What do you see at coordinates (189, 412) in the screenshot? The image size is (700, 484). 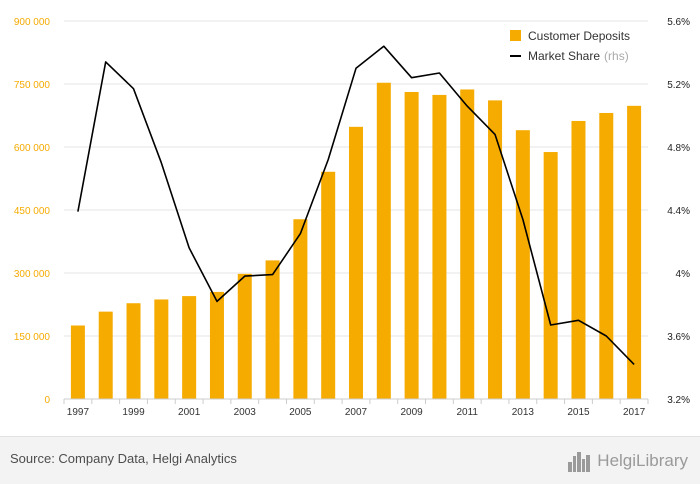 I see `x-tick-label: 2001` at bounding box center [189, 412].